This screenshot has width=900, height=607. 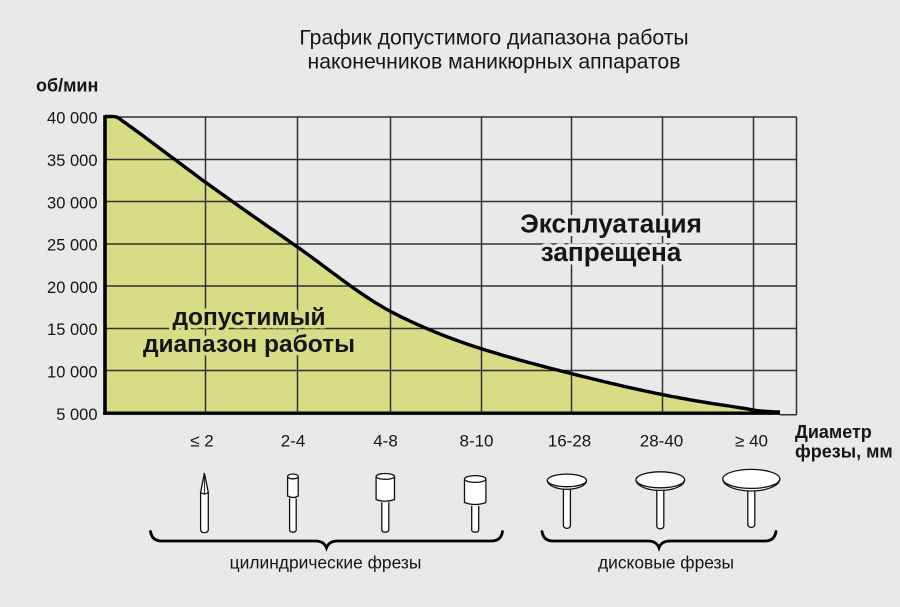 What do you see at coordinates (326, 563) in the screenshot?
I see `svg-text: цилиндрические фрезы` at bounding box center [326, 563].